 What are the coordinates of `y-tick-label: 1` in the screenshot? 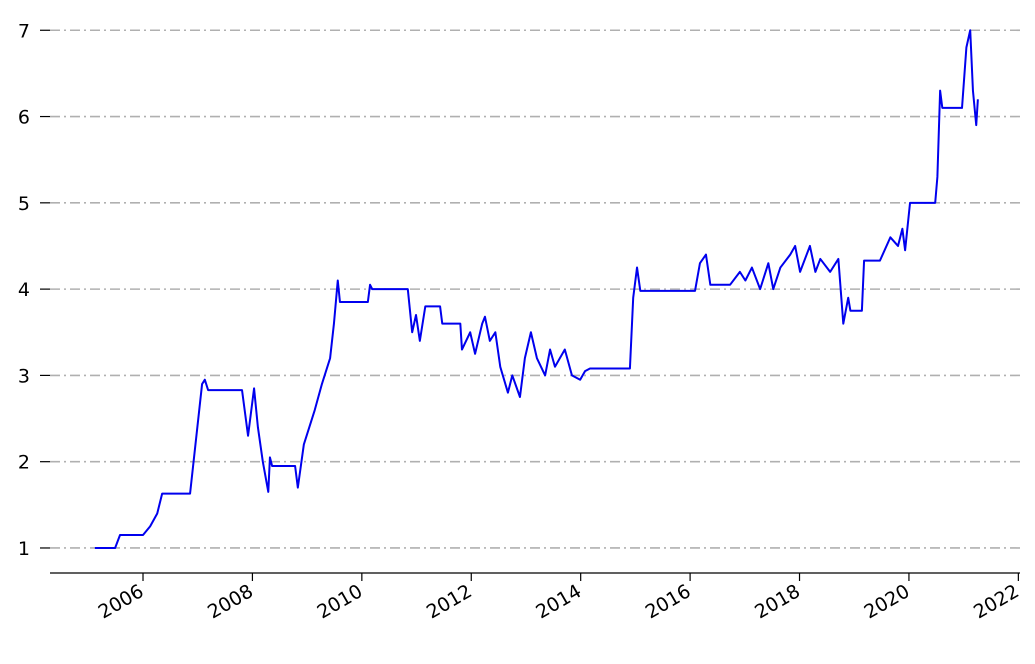 It's located at (24, 549).